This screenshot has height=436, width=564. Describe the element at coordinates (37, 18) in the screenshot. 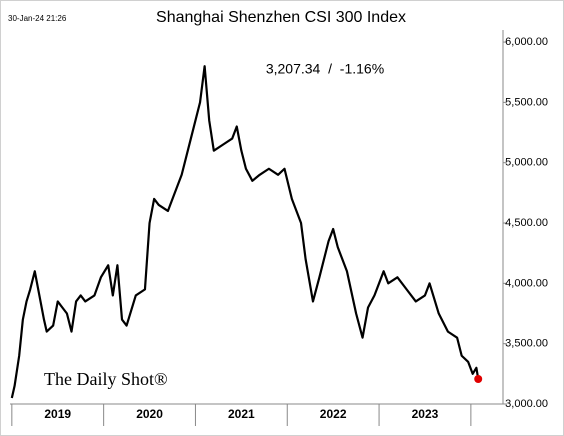

I see `timestamp: 30-Jan-24 21:26` at that location.